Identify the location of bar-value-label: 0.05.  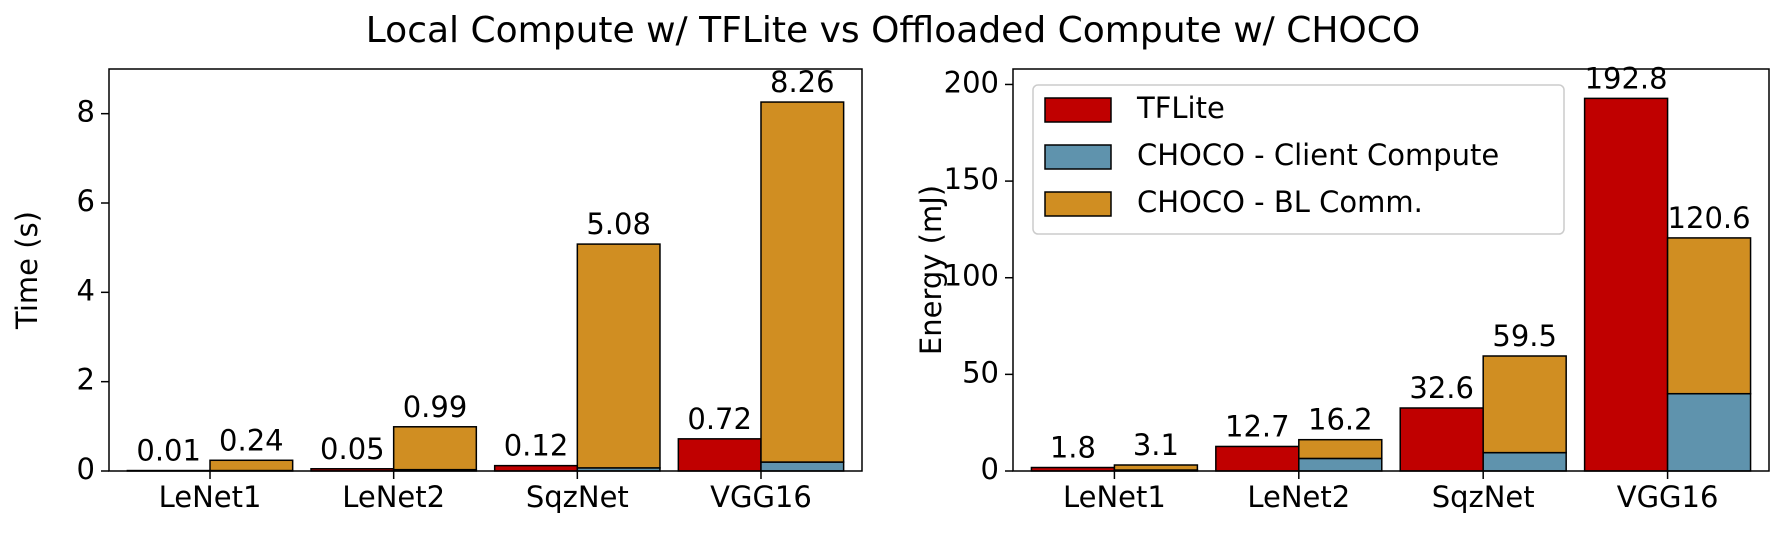
(352, 449).